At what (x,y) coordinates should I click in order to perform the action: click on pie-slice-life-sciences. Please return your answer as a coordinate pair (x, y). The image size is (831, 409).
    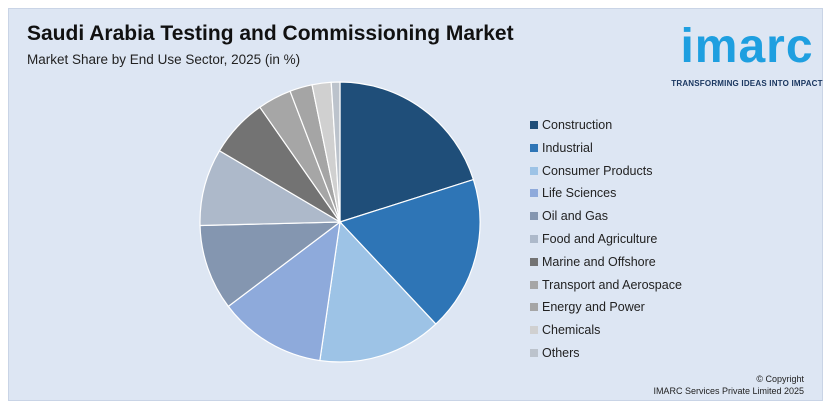
    Looking at the image, I should click on (284, 291).